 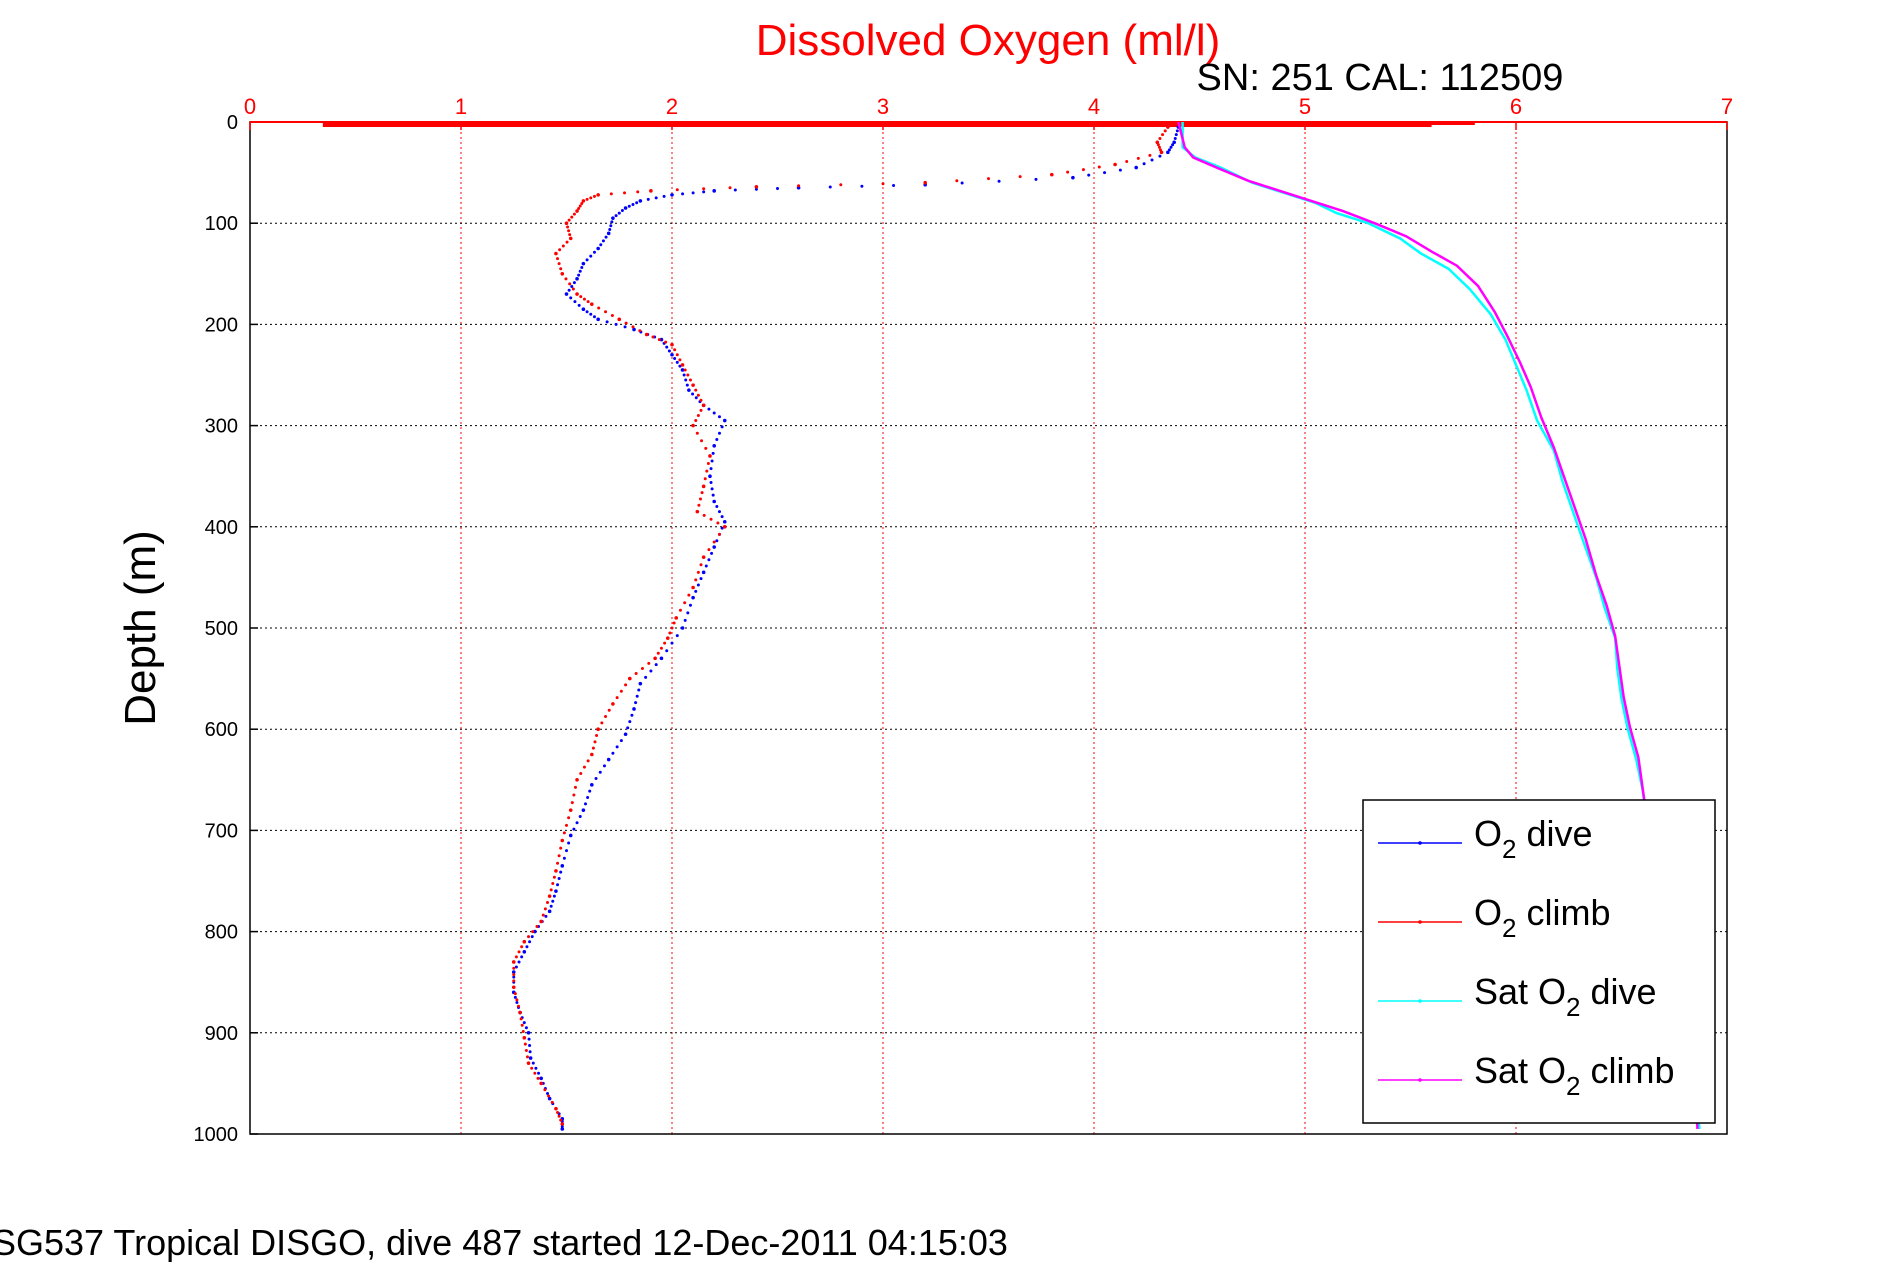 What do you see at coordinates (1565, 996) in the screenshot?
I see `legend-label-2: Sat O2 dive` at bounding box center [1565, 996].